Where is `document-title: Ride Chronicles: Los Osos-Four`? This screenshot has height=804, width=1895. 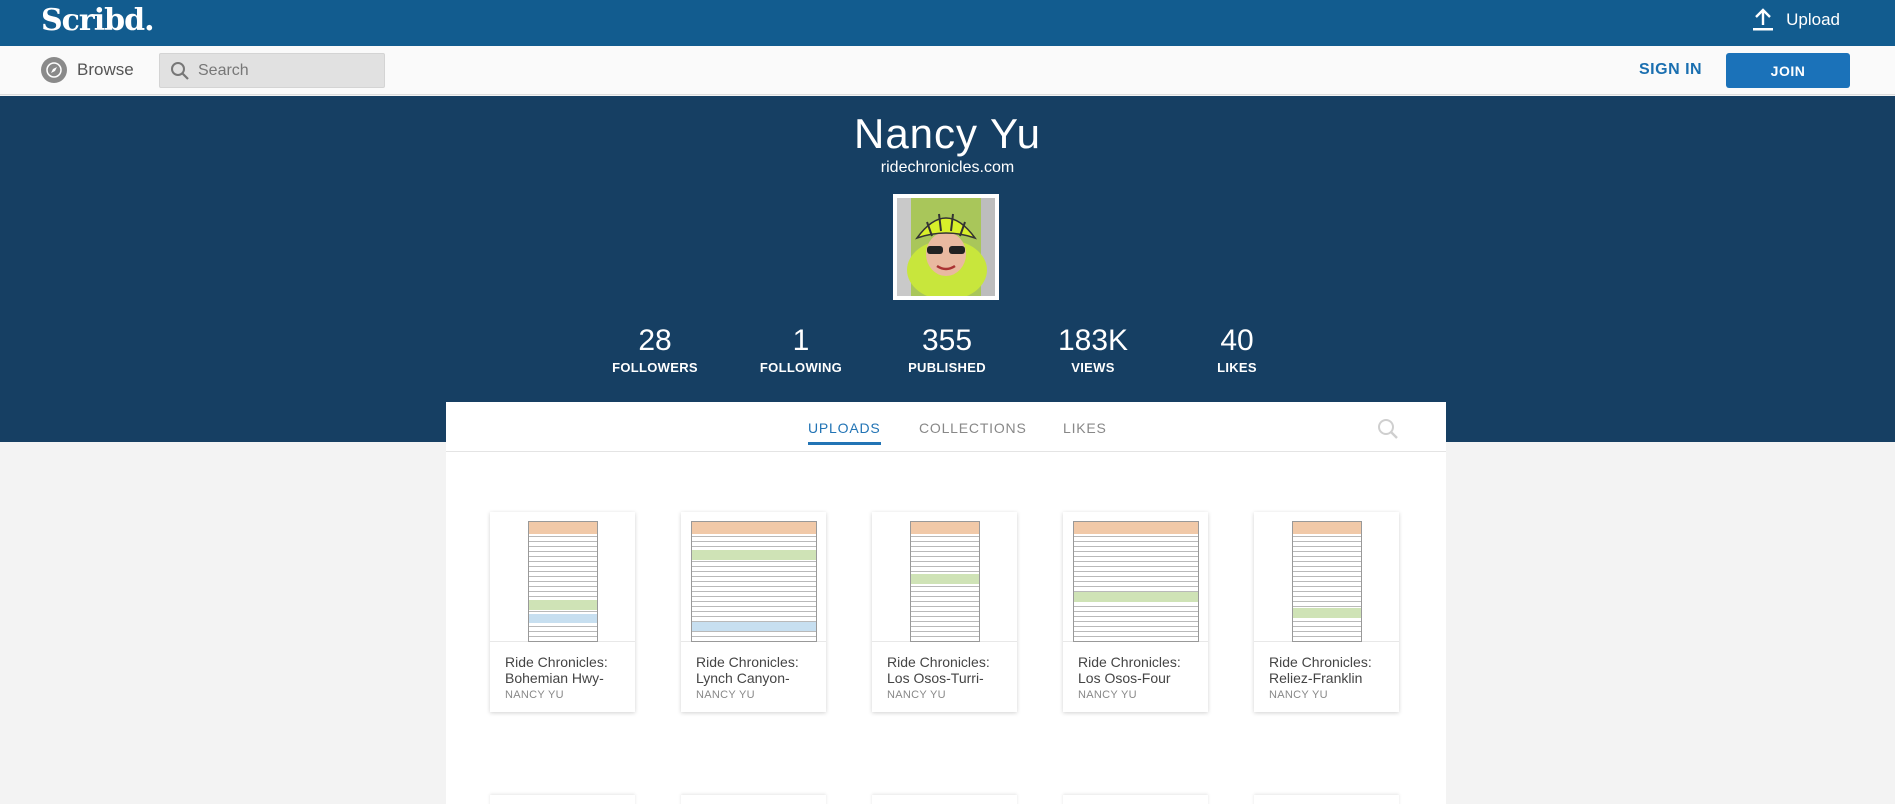 document-title: Ride Chronicles: Los Osos-Four is located at coordinates (1135, 665).